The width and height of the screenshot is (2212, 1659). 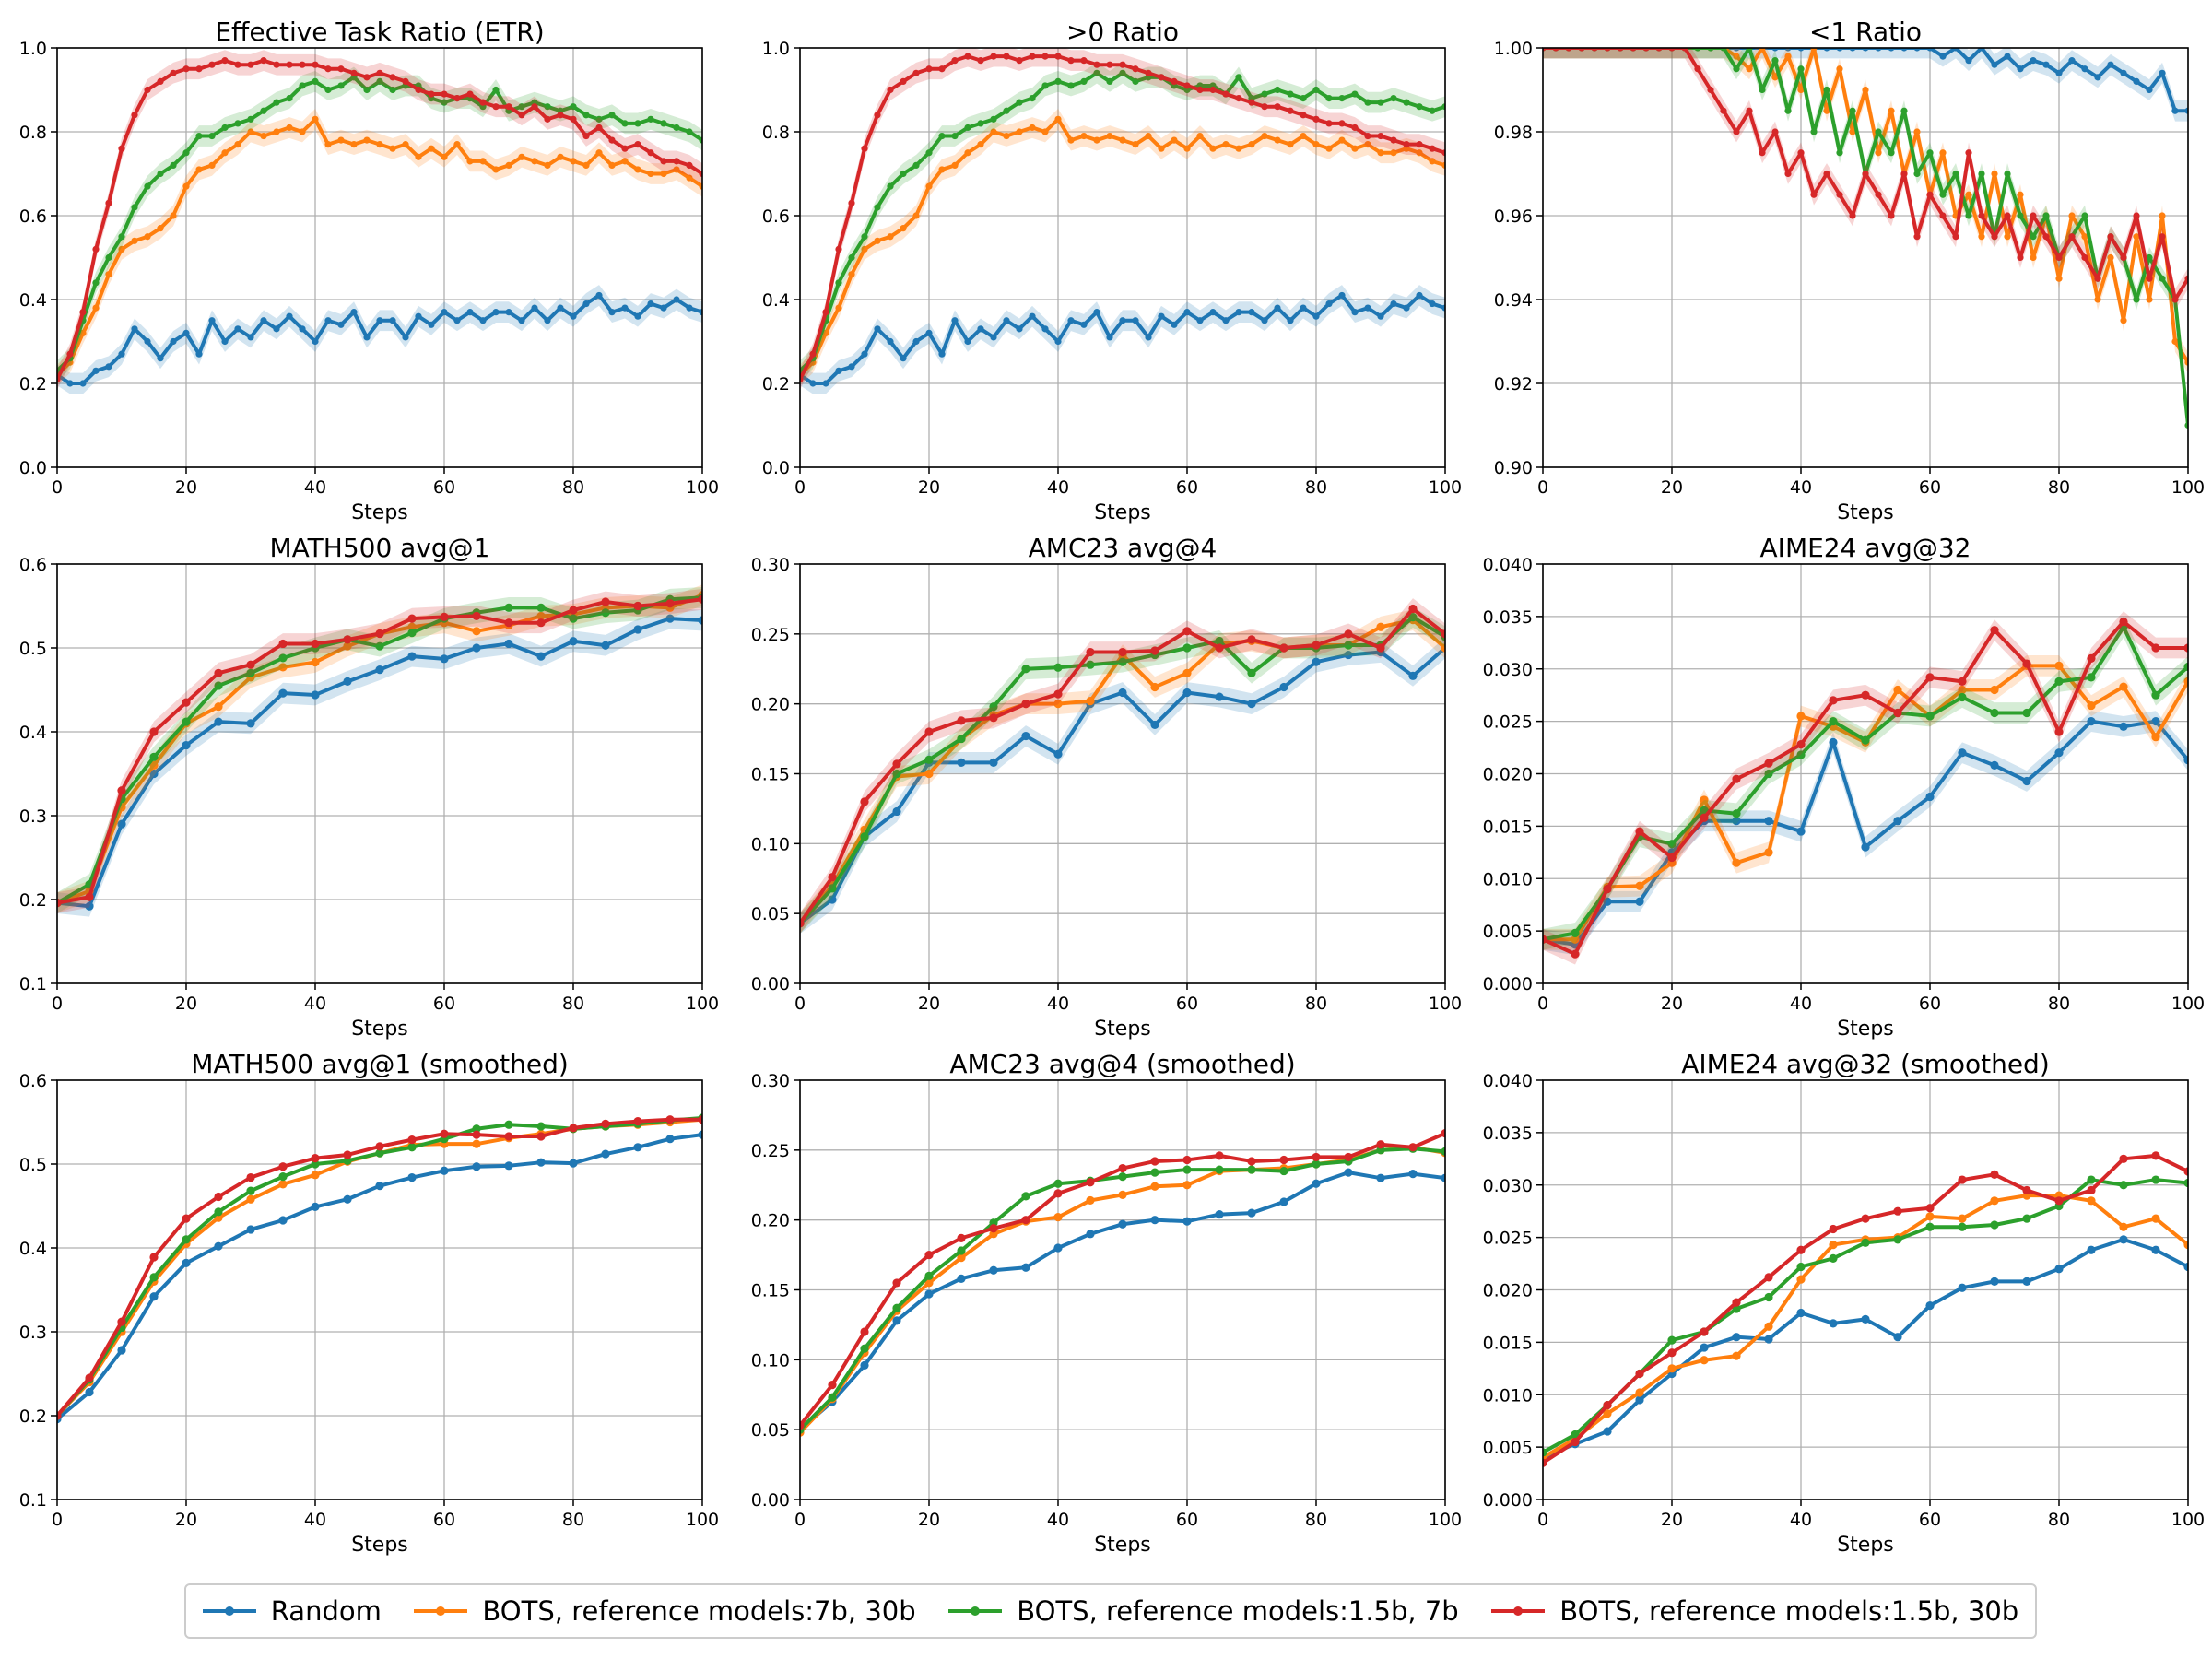 I want to click on x-tick-label: 0, so click(x=57, y=487).